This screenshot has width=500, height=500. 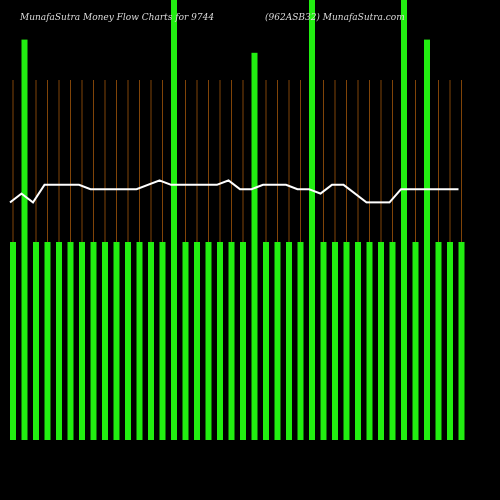 What do you see at coordinates (116, 18) in the screenshot?
I see `chart-title: MunafaSutra Money Flow Charts for 9744` at bounding box center [116, 18].